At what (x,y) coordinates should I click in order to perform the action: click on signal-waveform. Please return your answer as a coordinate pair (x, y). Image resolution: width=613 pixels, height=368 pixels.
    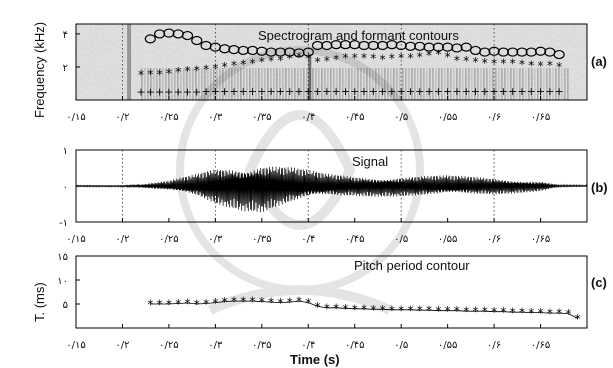
    Looking at the image, I should click on (331, 189).